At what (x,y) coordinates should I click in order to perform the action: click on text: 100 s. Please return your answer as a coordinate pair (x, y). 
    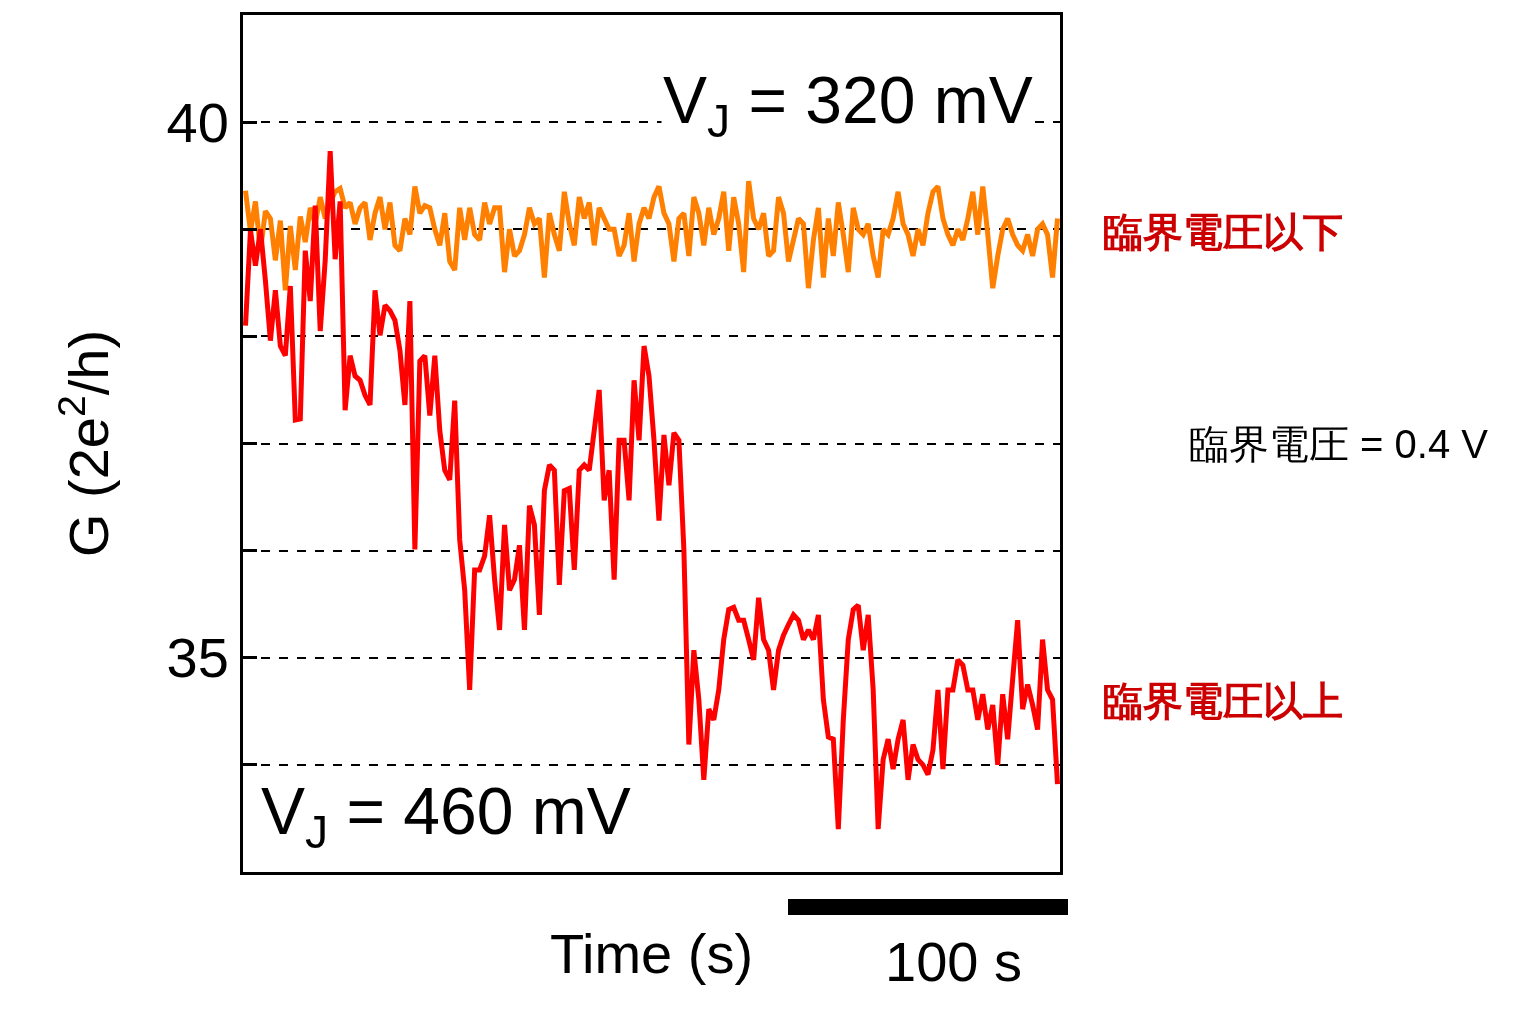
    Looking at the image, I should click on (953, 961).